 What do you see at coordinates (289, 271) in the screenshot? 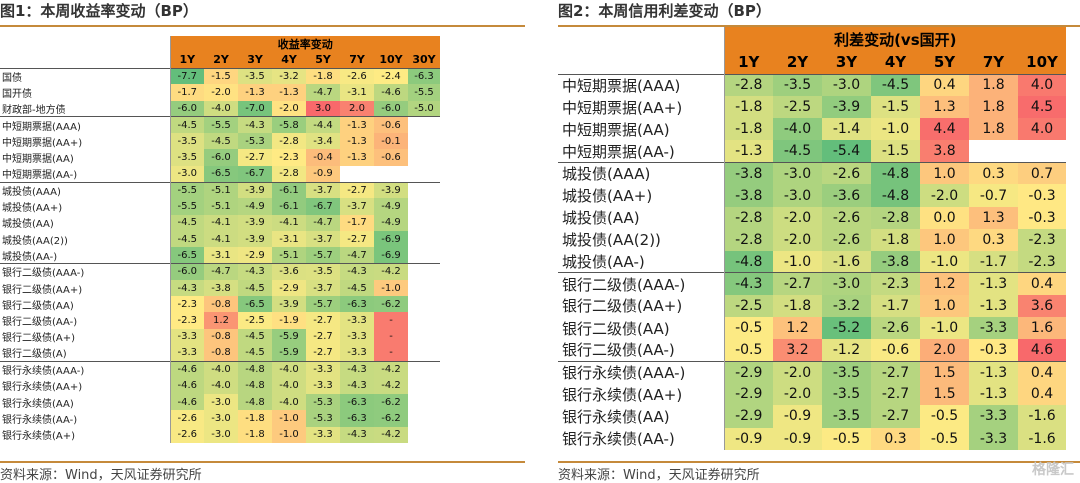
I see `value-cell: -3.6` at bounding box center [289, 271].